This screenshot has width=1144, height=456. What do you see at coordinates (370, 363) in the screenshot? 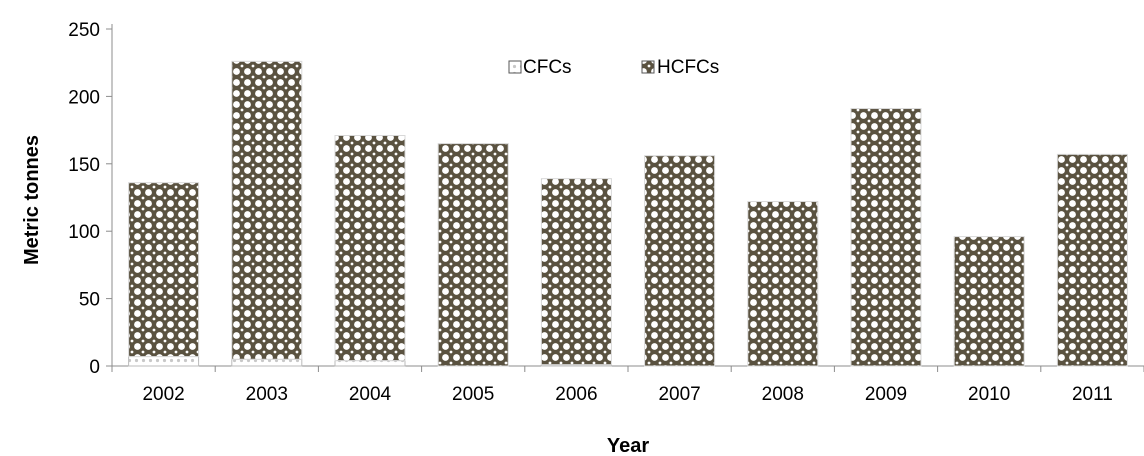
I see `bar-cfcs-2004` at bounding box center [370, 363].